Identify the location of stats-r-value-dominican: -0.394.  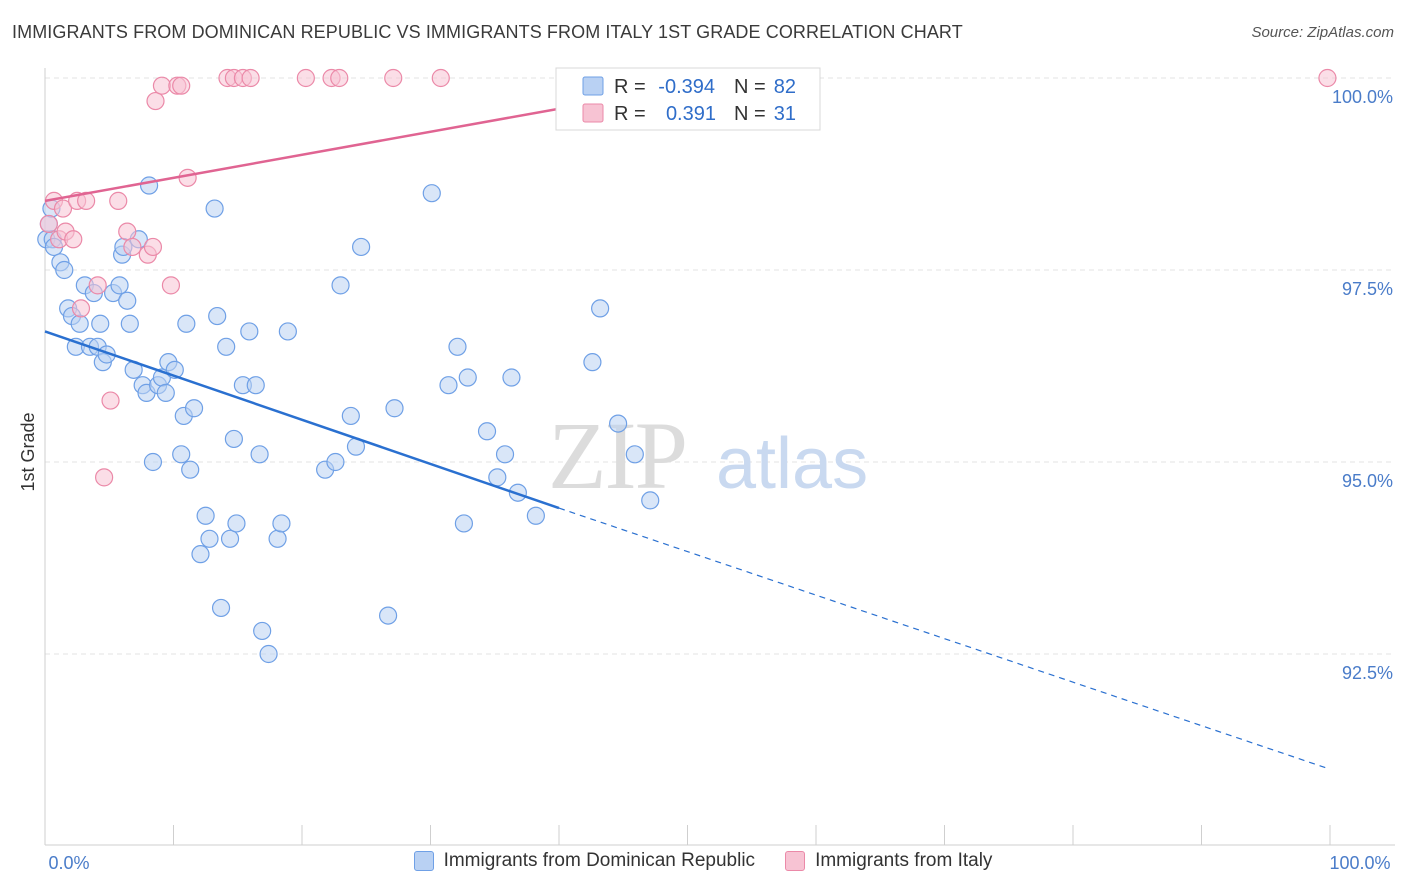
(686, 87).